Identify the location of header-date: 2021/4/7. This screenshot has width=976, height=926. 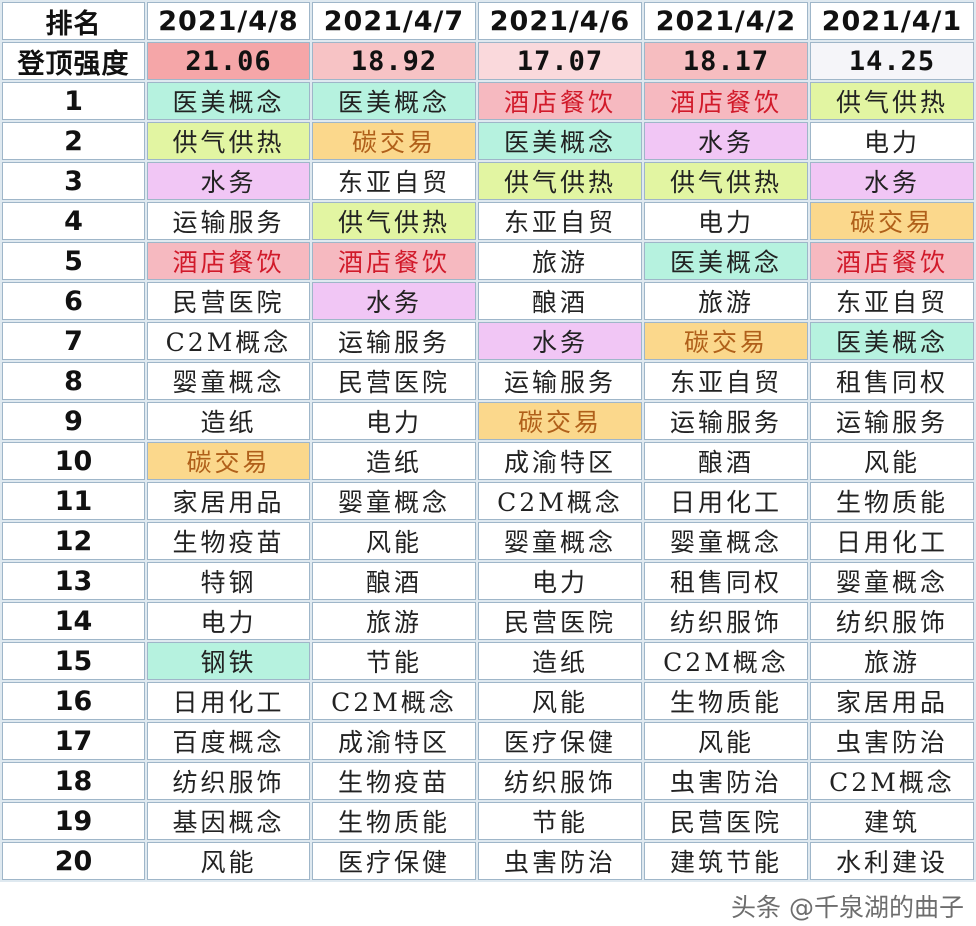
(394, 21).